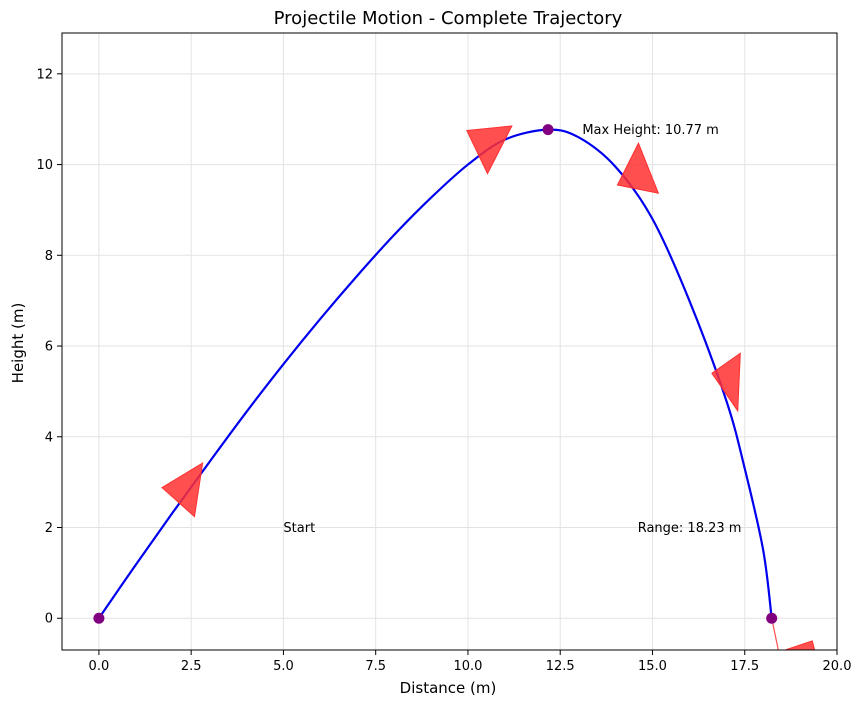 This screenshot has width=859, height=706. I want to click on x-tick-label: 15.0, so click(652, 666).